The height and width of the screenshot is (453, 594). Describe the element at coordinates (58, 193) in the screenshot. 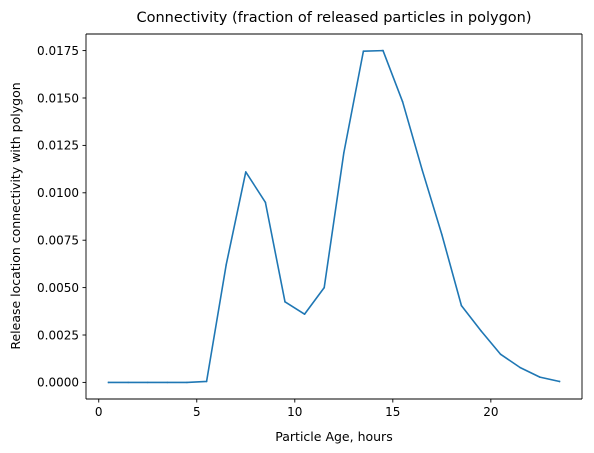

I see `y-tick-label: 0.0100` at that location.